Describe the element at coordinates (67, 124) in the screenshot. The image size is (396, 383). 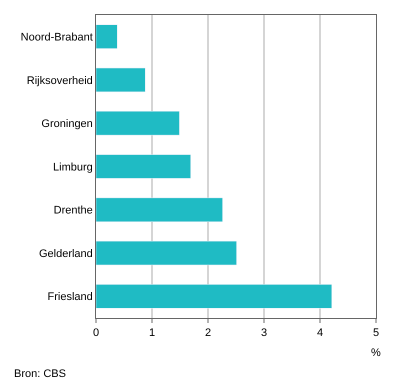
I see `y-tick-label: Groningen` at that location.